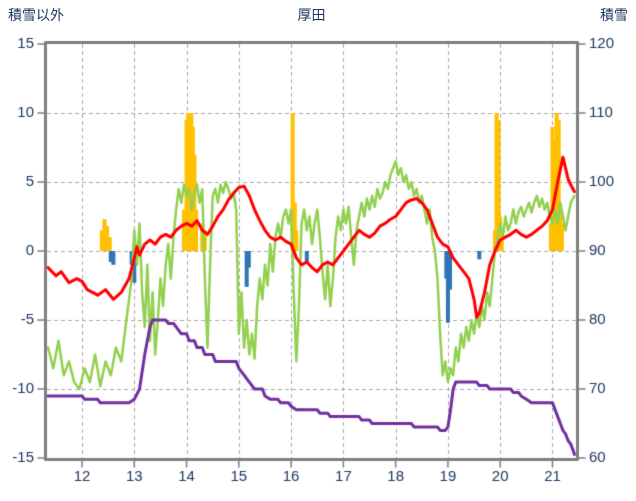  I want to click on chart-title: 厚田, so click(311, 15).